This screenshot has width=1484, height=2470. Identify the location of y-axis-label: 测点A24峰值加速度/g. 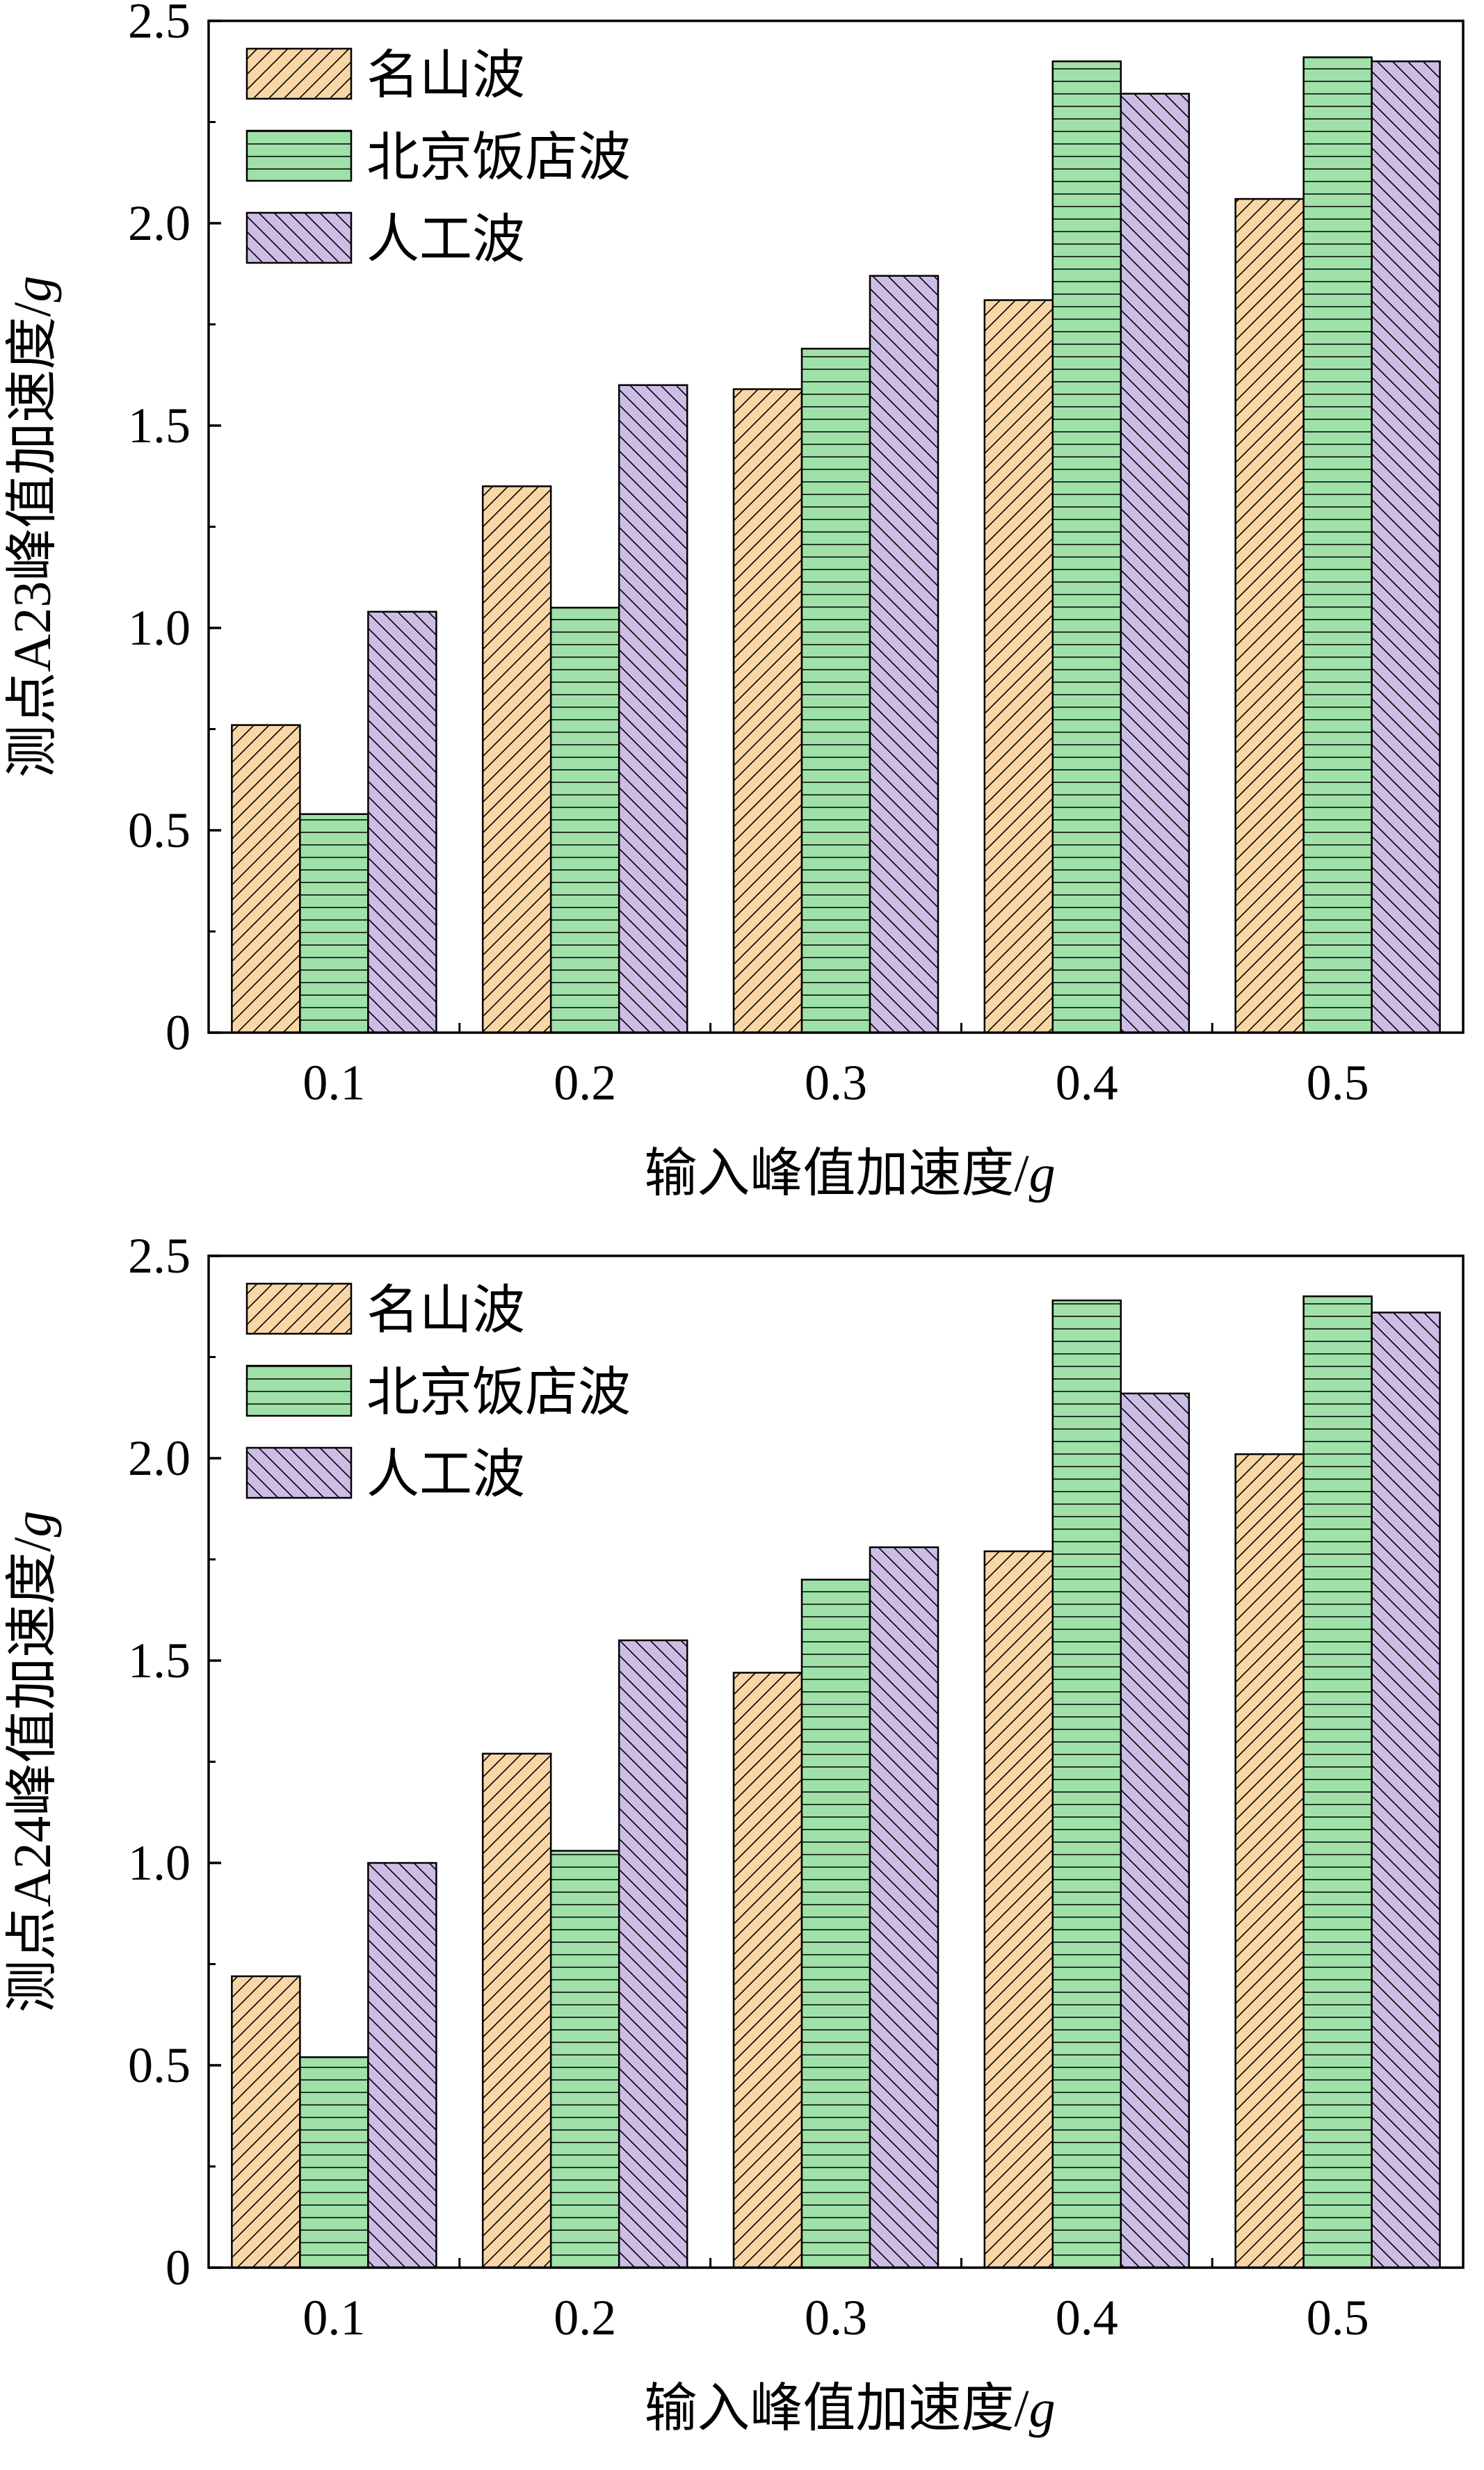
(32, 1762).